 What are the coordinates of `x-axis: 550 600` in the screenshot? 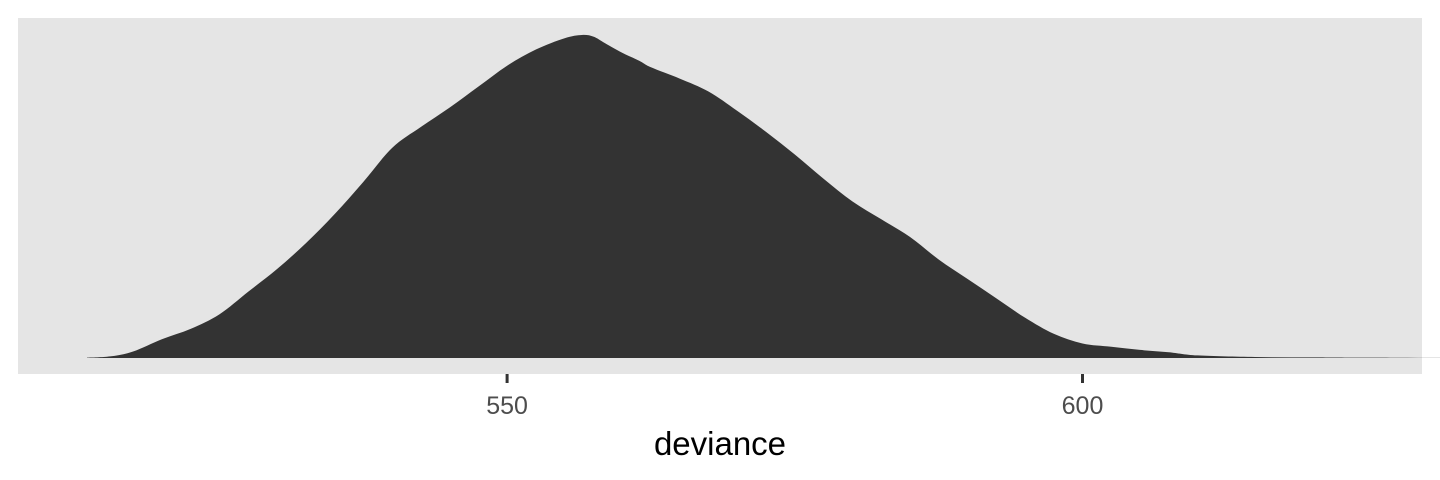 It's located at (794, 397).